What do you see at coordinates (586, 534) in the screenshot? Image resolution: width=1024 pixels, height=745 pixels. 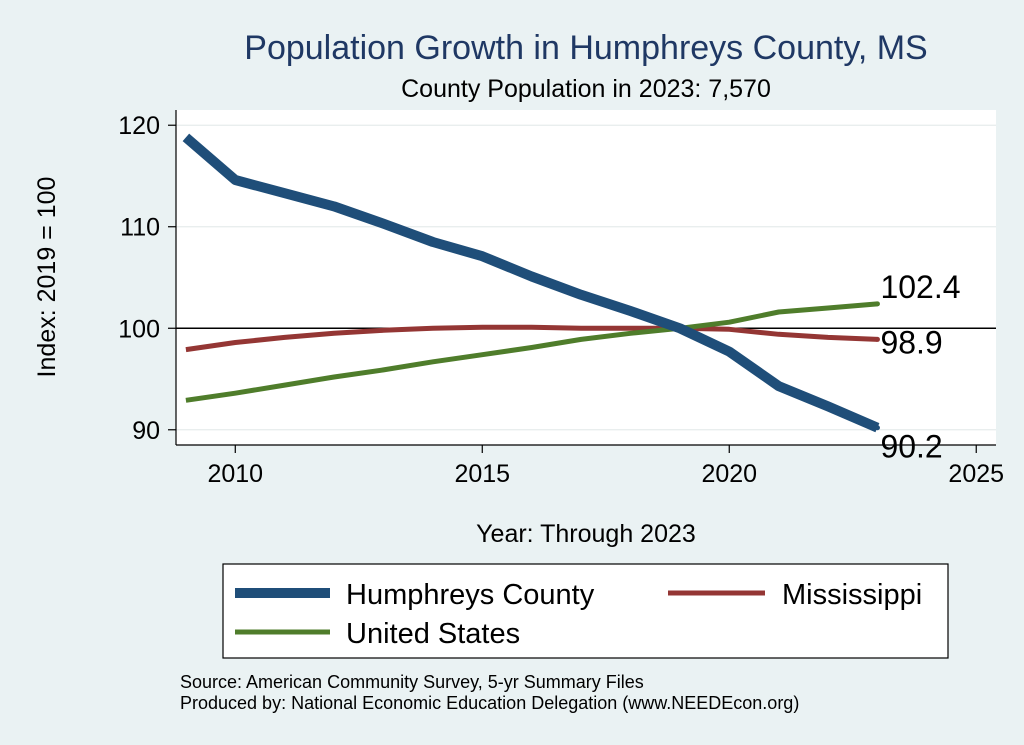 I see `x-axis-title: Year: Through 2023` at bounding box center [586, 534].